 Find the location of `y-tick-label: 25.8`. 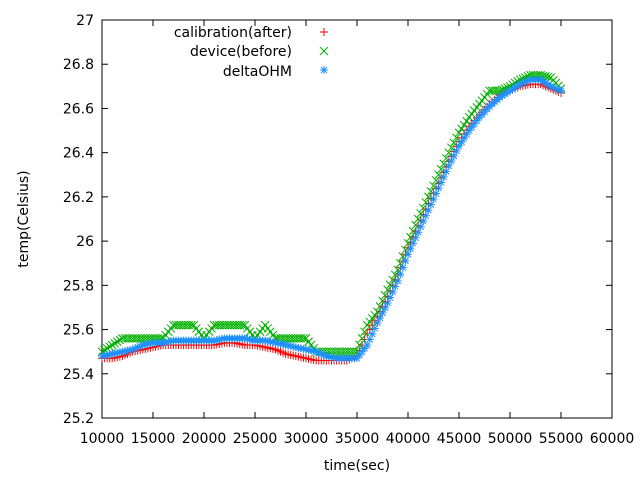

y-tick-label: 25.8 is located at coordinates (78, 286).